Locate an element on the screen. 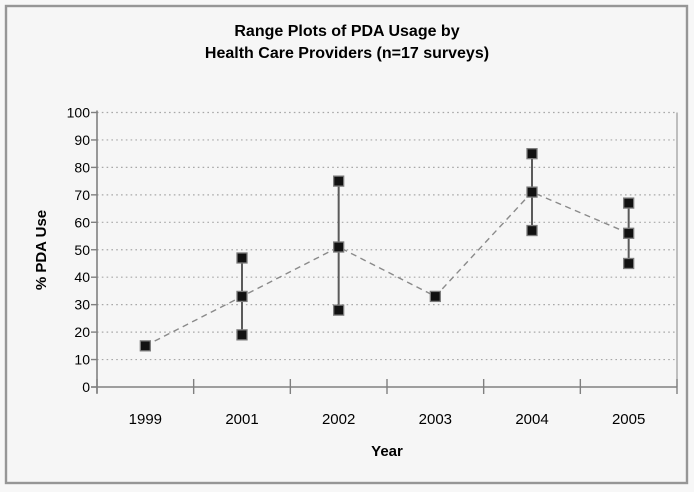  y-tick-label-20: 20 is located at coordinates (82, 332).